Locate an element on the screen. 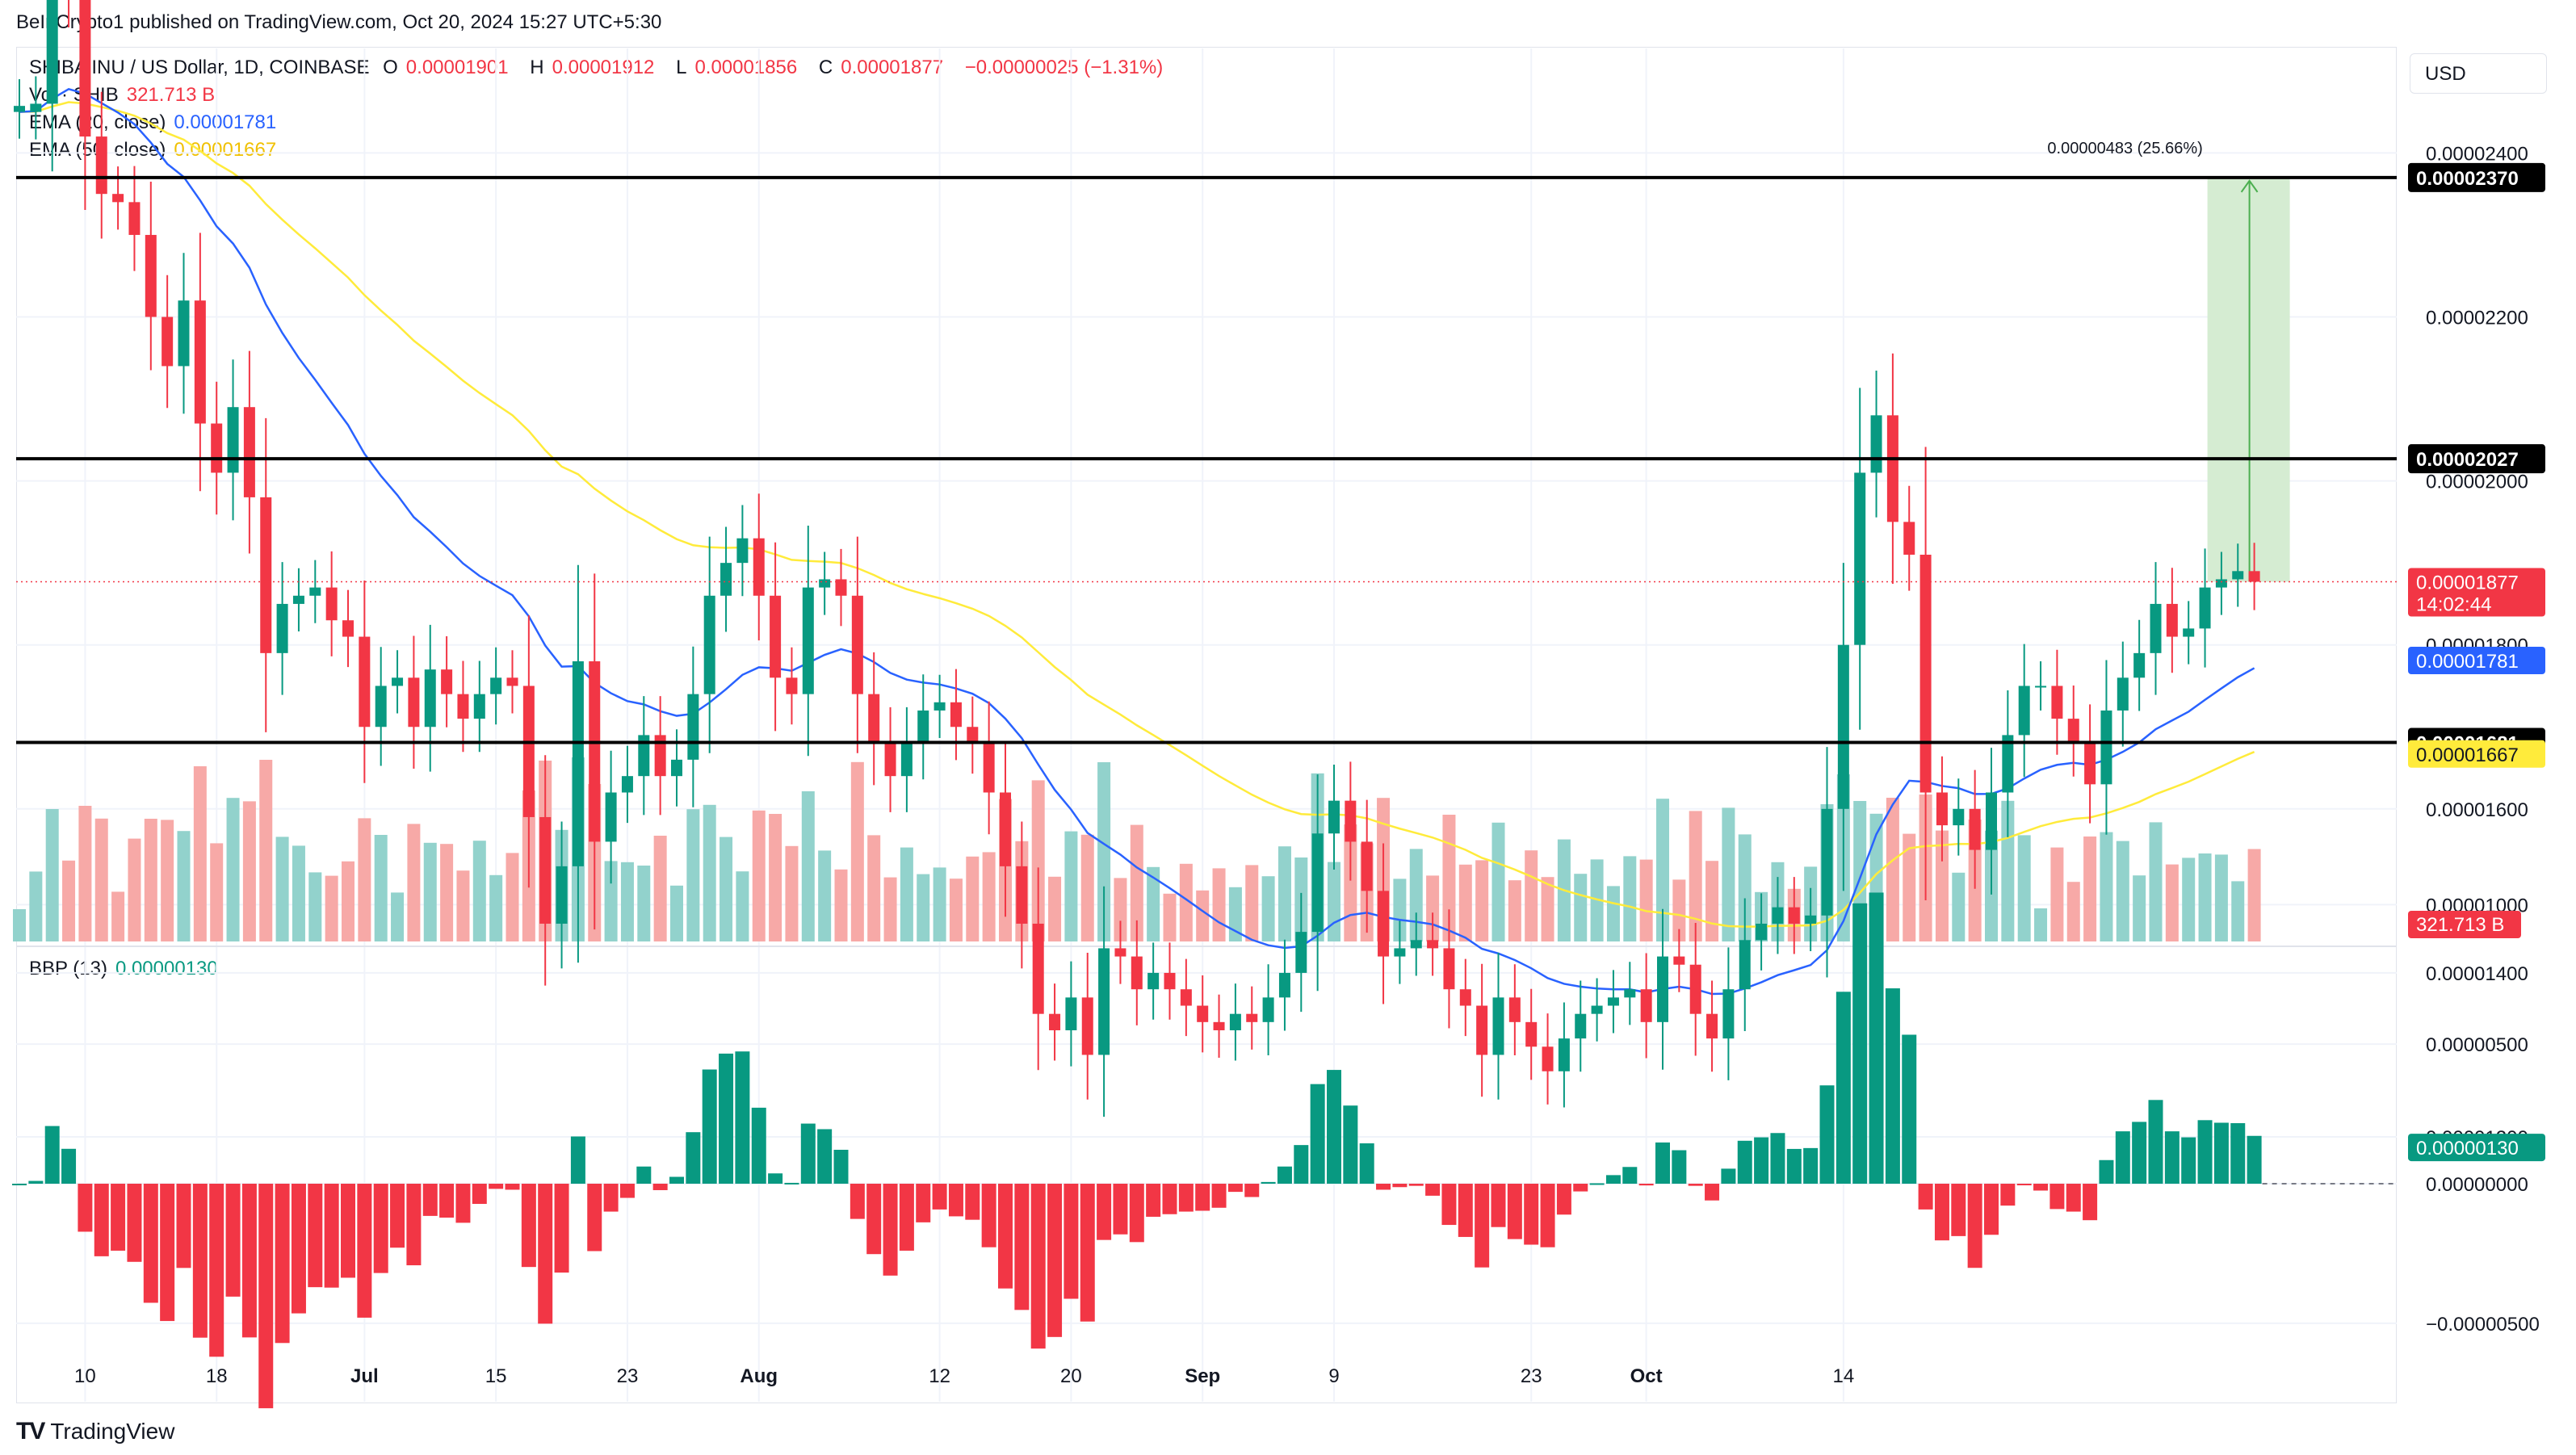  legend-change: −0.00000025 (−1.31%) is located at coordinates (1064, 67).